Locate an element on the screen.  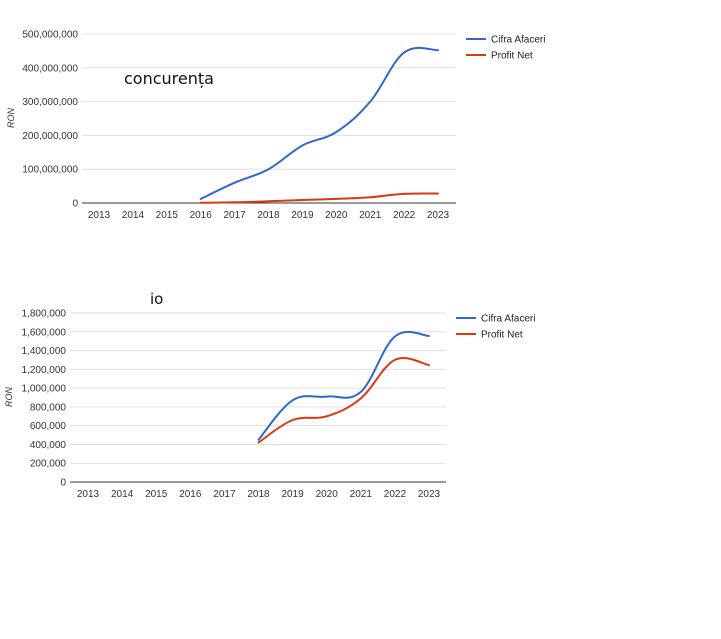
y-tick-label: 400,000 is located at coordinates (48, 445).